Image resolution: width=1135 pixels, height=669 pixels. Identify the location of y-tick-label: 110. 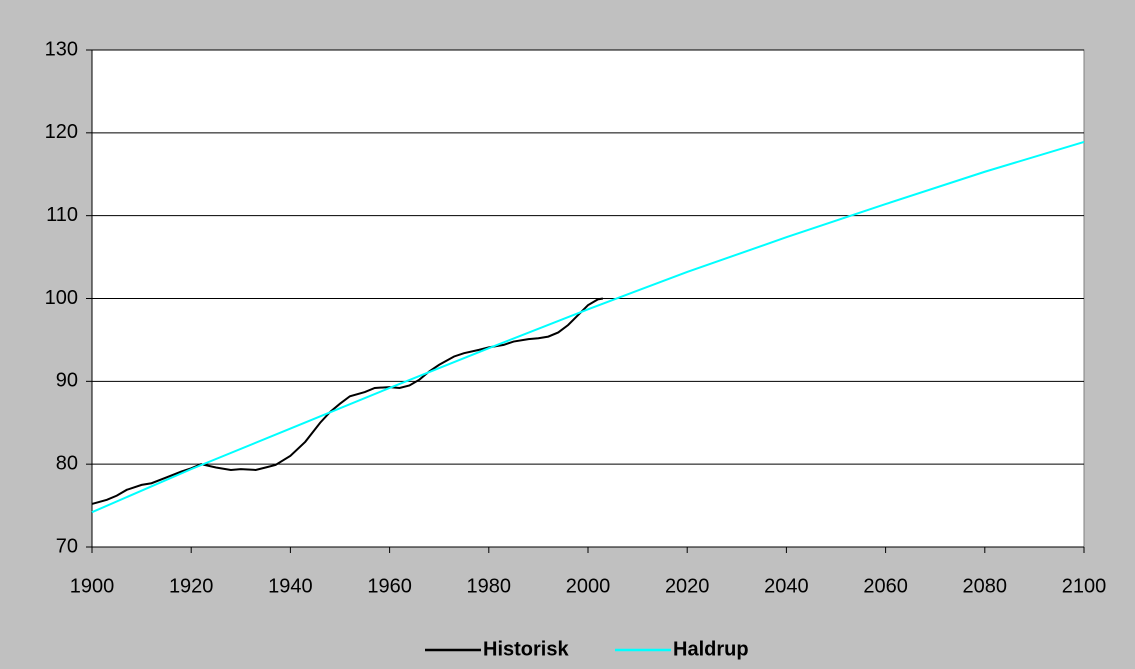
(62, 215).